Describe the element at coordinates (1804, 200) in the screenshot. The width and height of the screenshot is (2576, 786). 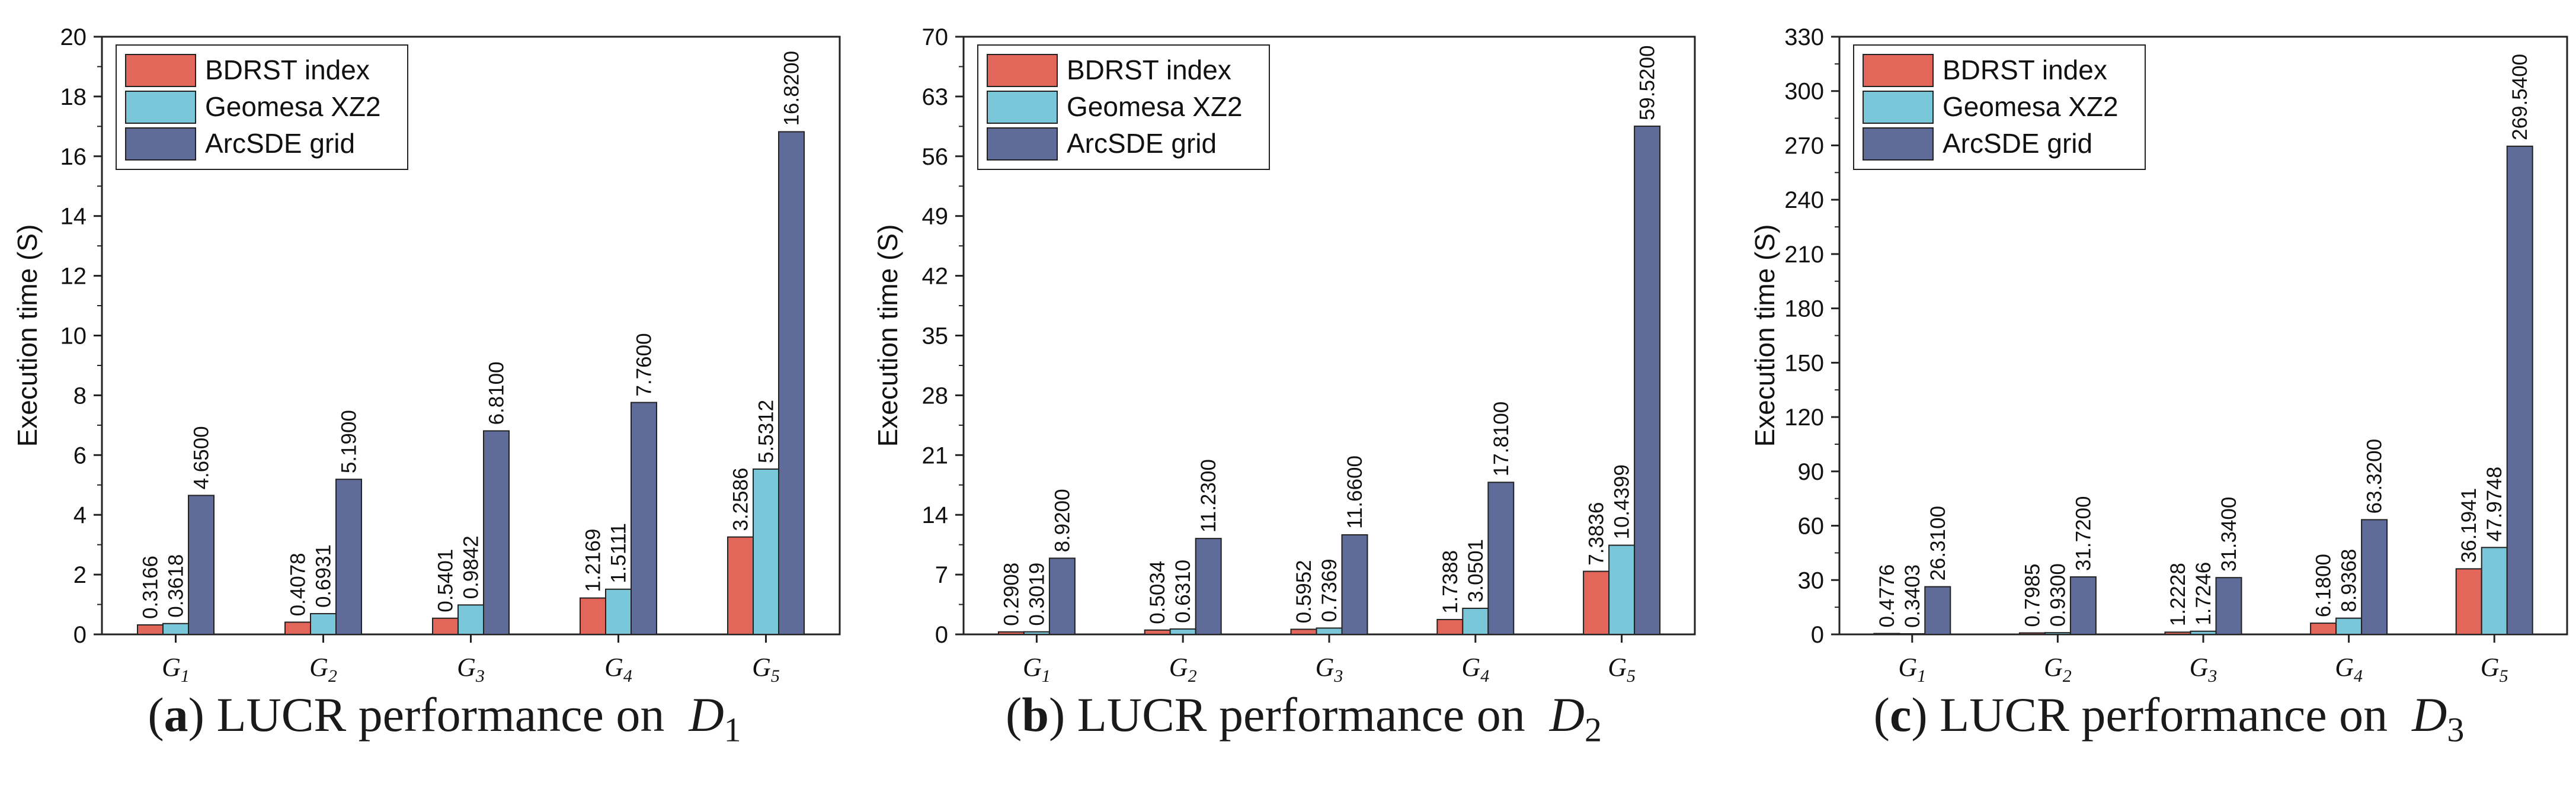
I see `y-tick-label: 240` at that location.